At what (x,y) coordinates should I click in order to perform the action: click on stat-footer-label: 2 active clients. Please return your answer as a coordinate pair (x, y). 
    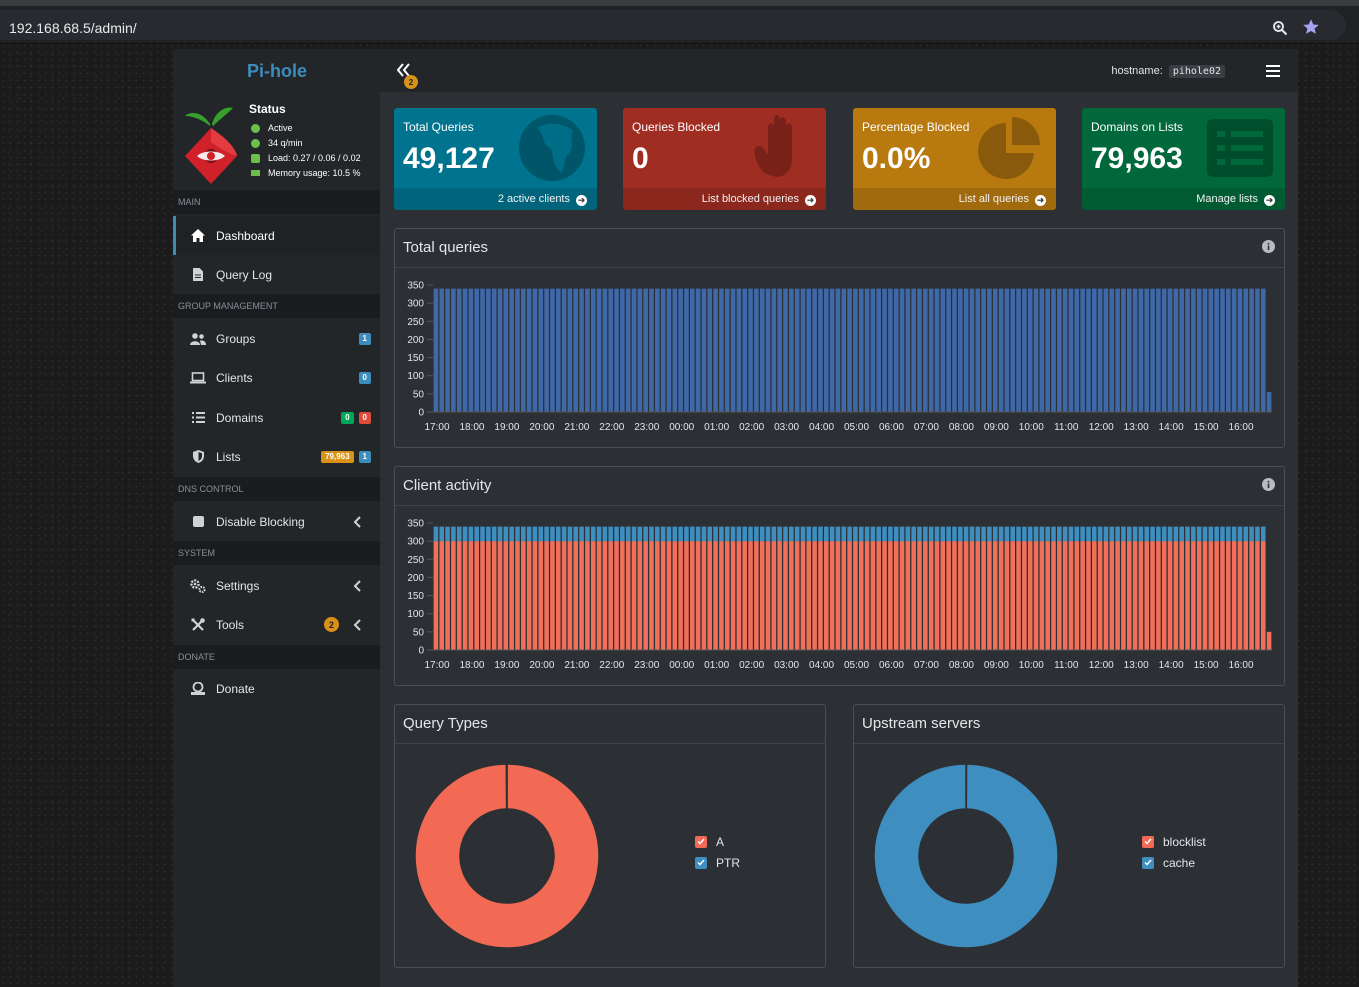
    Looking at the image, I should click on (533, 199).